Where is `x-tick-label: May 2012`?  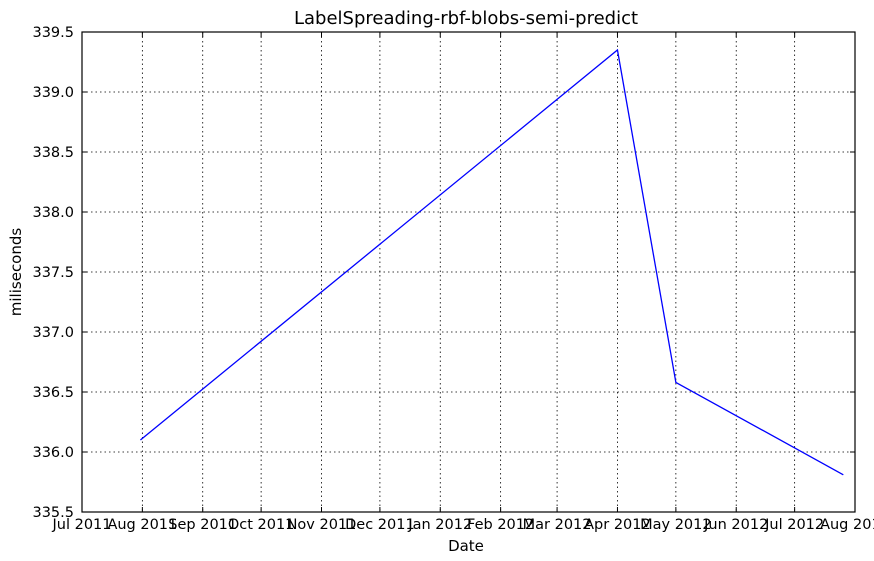
x-tick-label: May 2012 is located at coordinates (676, 525).